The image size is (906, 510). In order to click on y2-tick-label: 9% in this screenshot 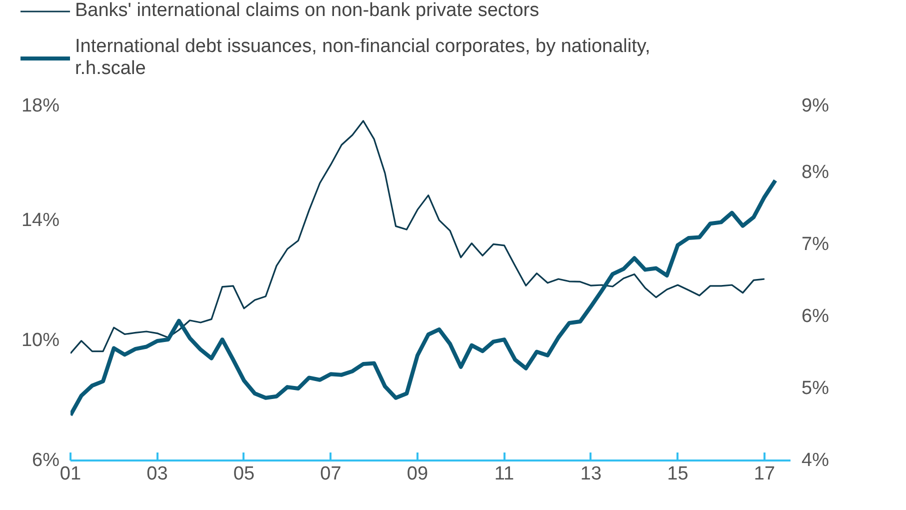, I will do `click(816, 106)`.